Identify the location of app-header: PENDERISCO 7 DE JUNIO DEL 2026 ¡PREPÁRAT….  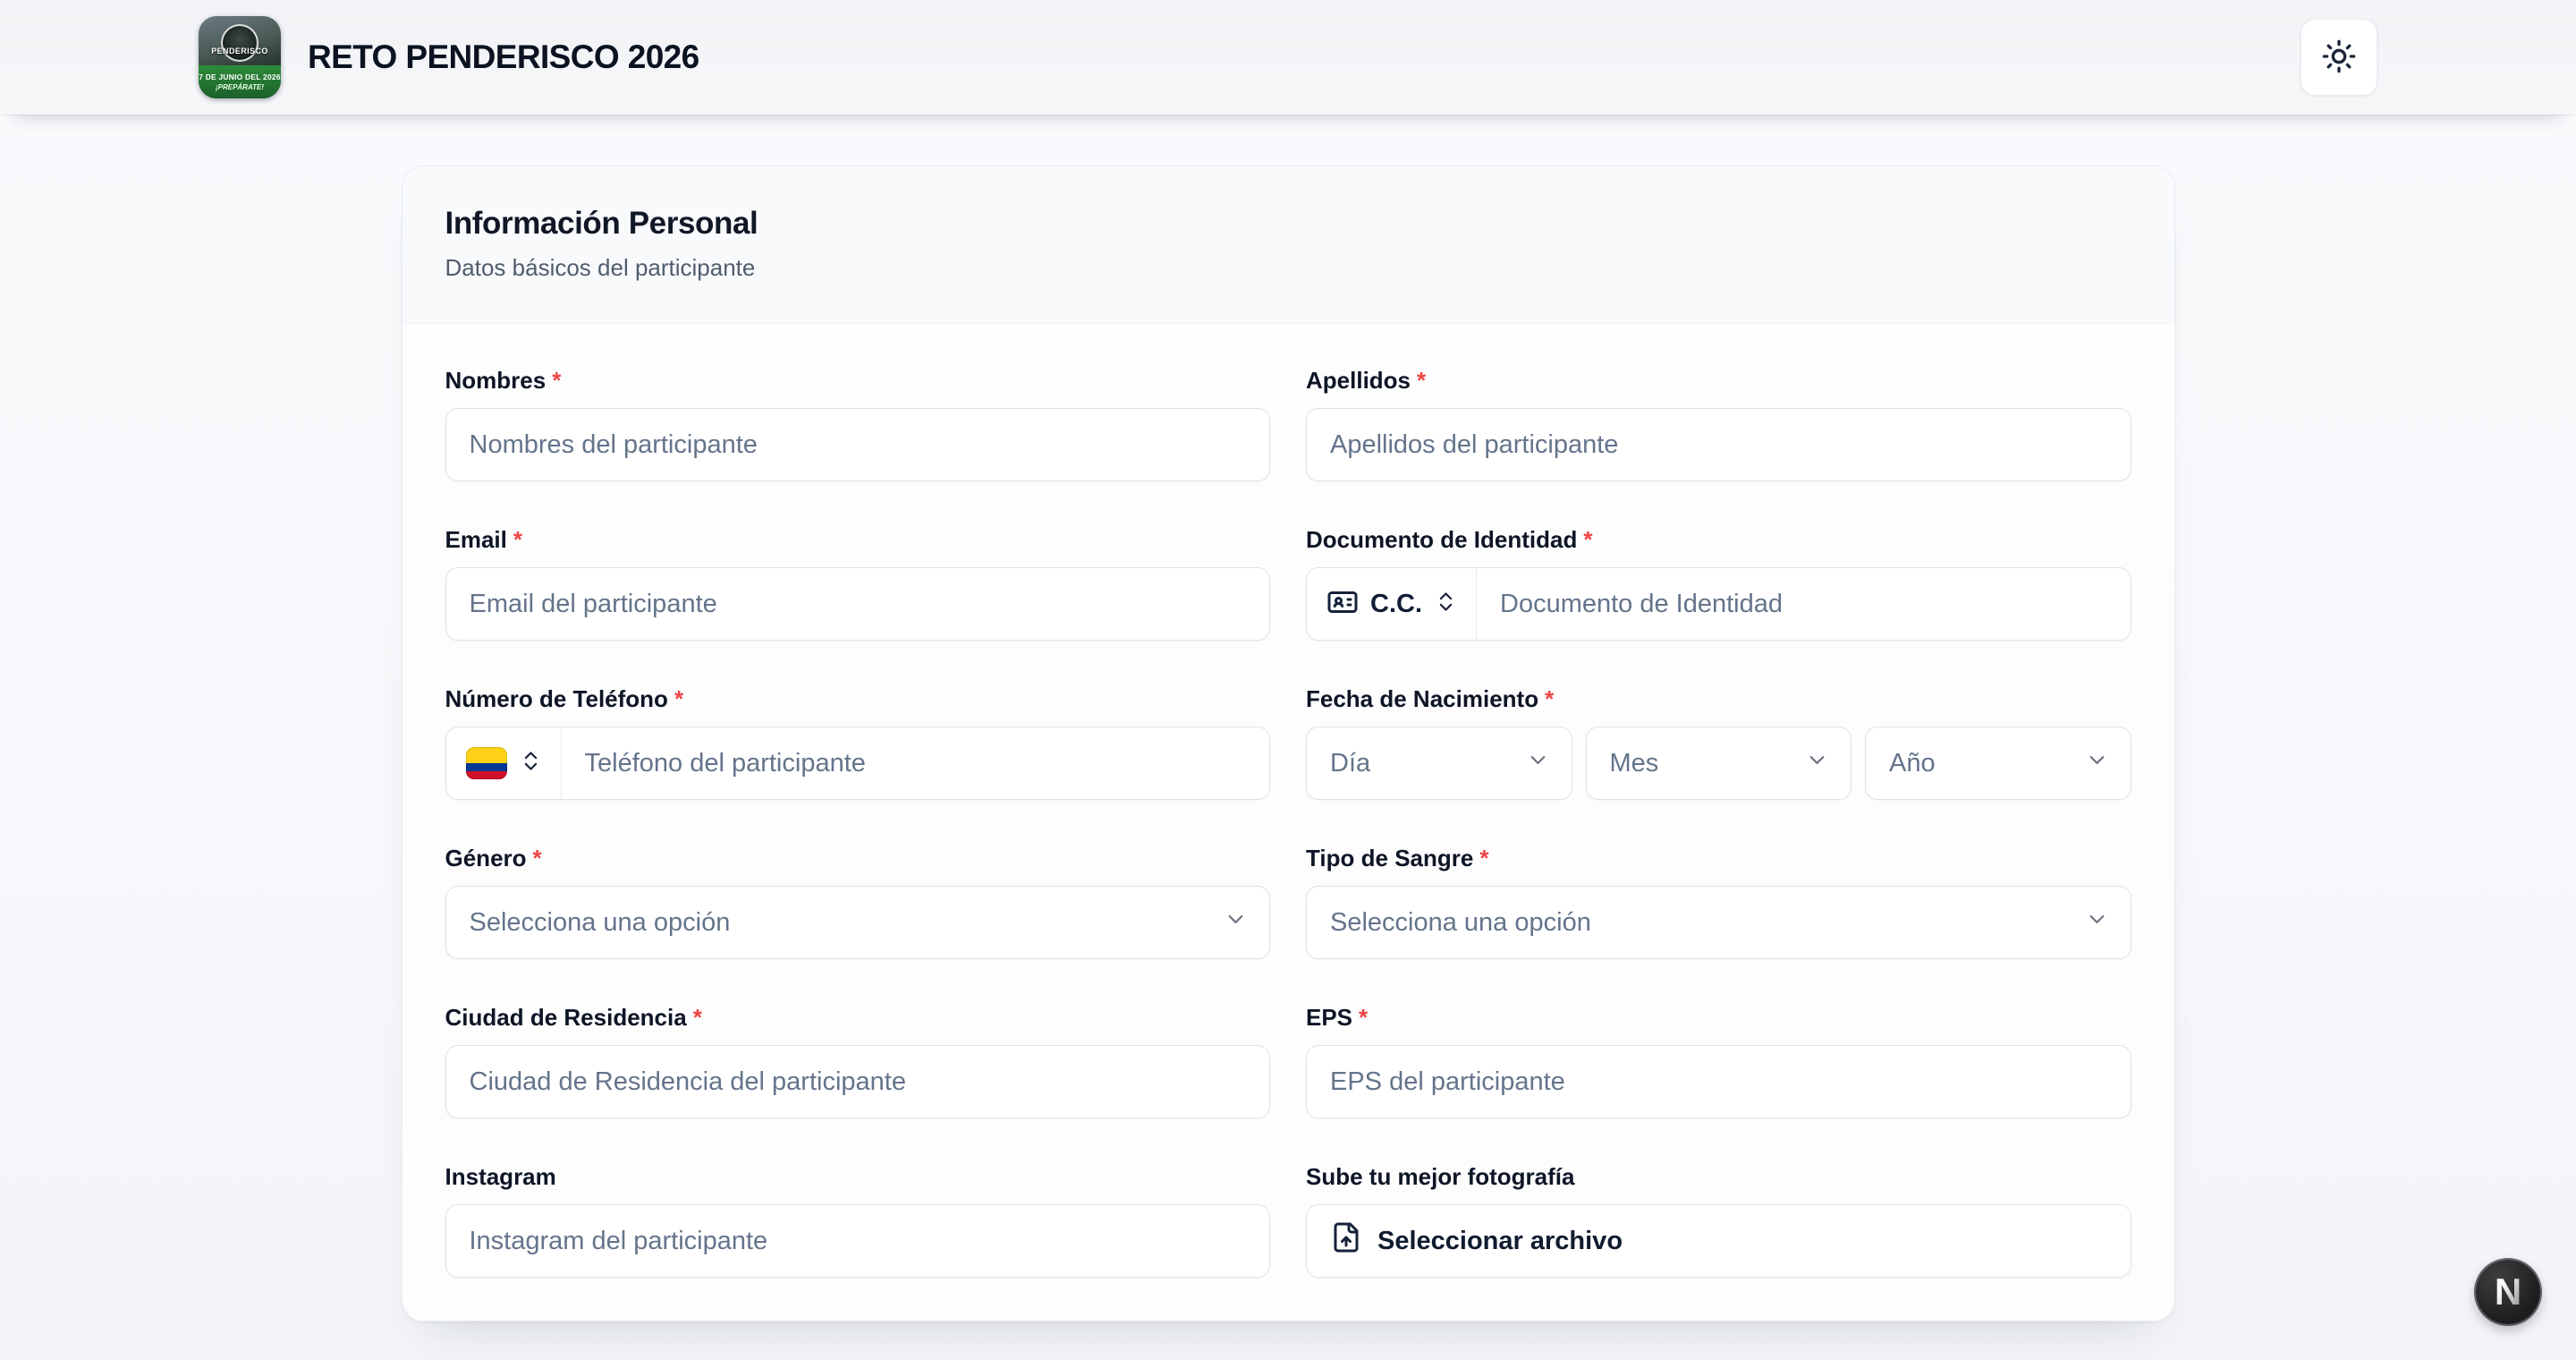
(1288, 57).